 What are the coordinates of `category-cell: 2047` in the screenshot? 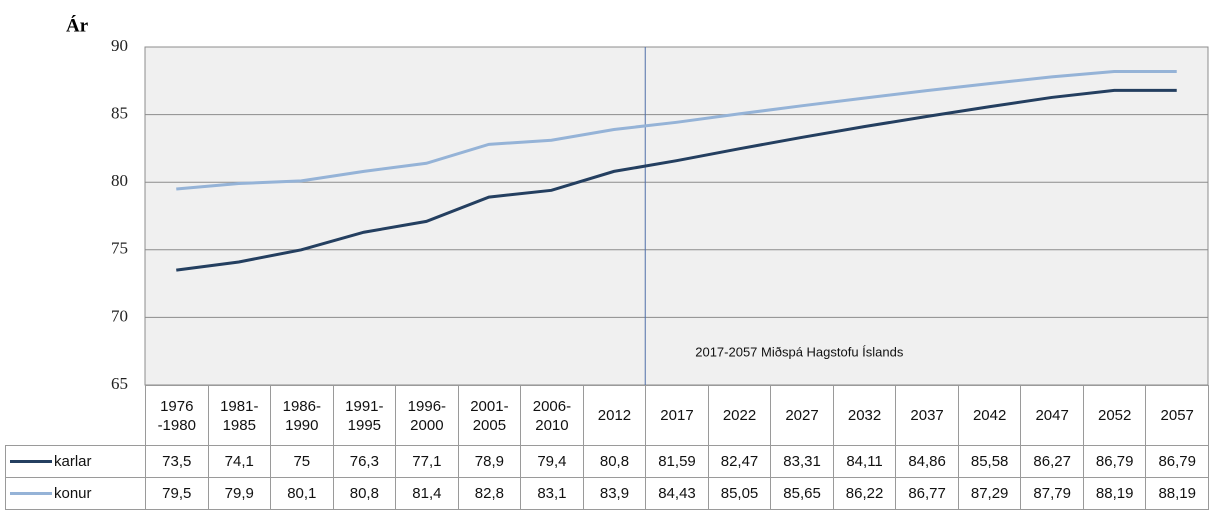 It's located at (1052, 415).